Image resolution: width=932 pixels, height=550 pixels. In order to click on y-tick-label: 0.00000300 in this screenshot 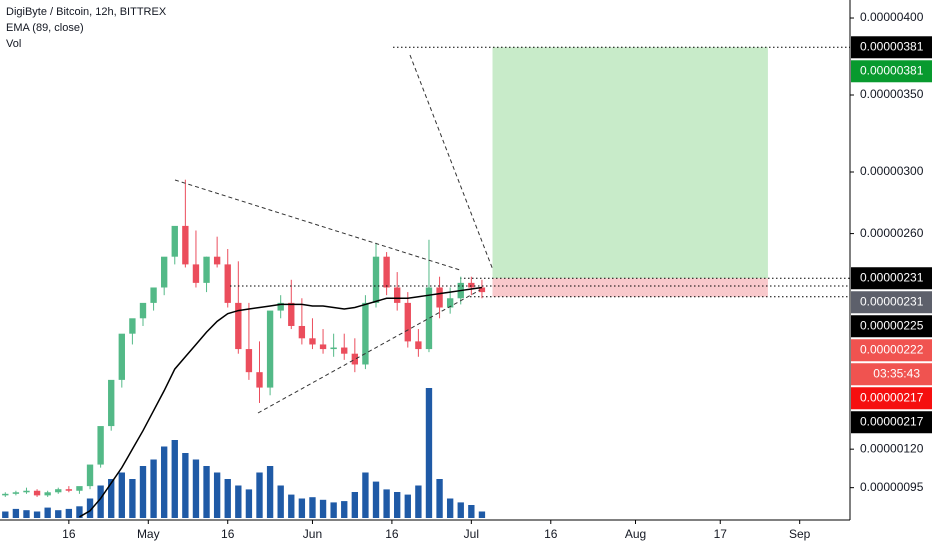, I will do `click(892, 171)`.